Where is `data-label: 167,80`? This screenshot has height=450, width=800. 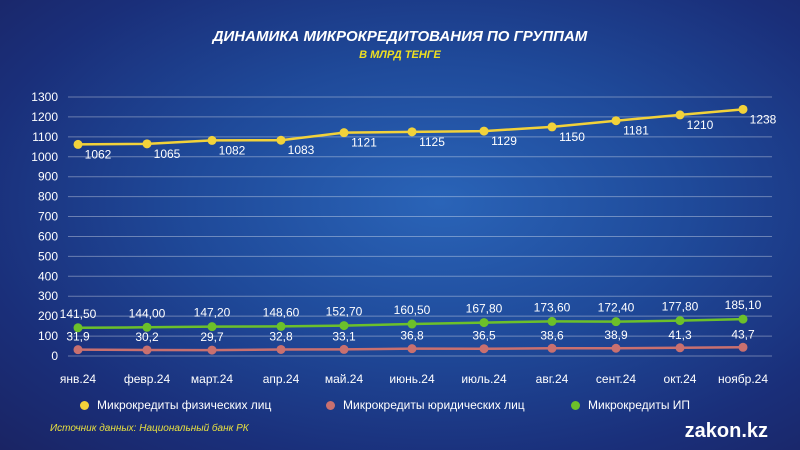 data-label: 167,80 is located at coordinates (484, 309).